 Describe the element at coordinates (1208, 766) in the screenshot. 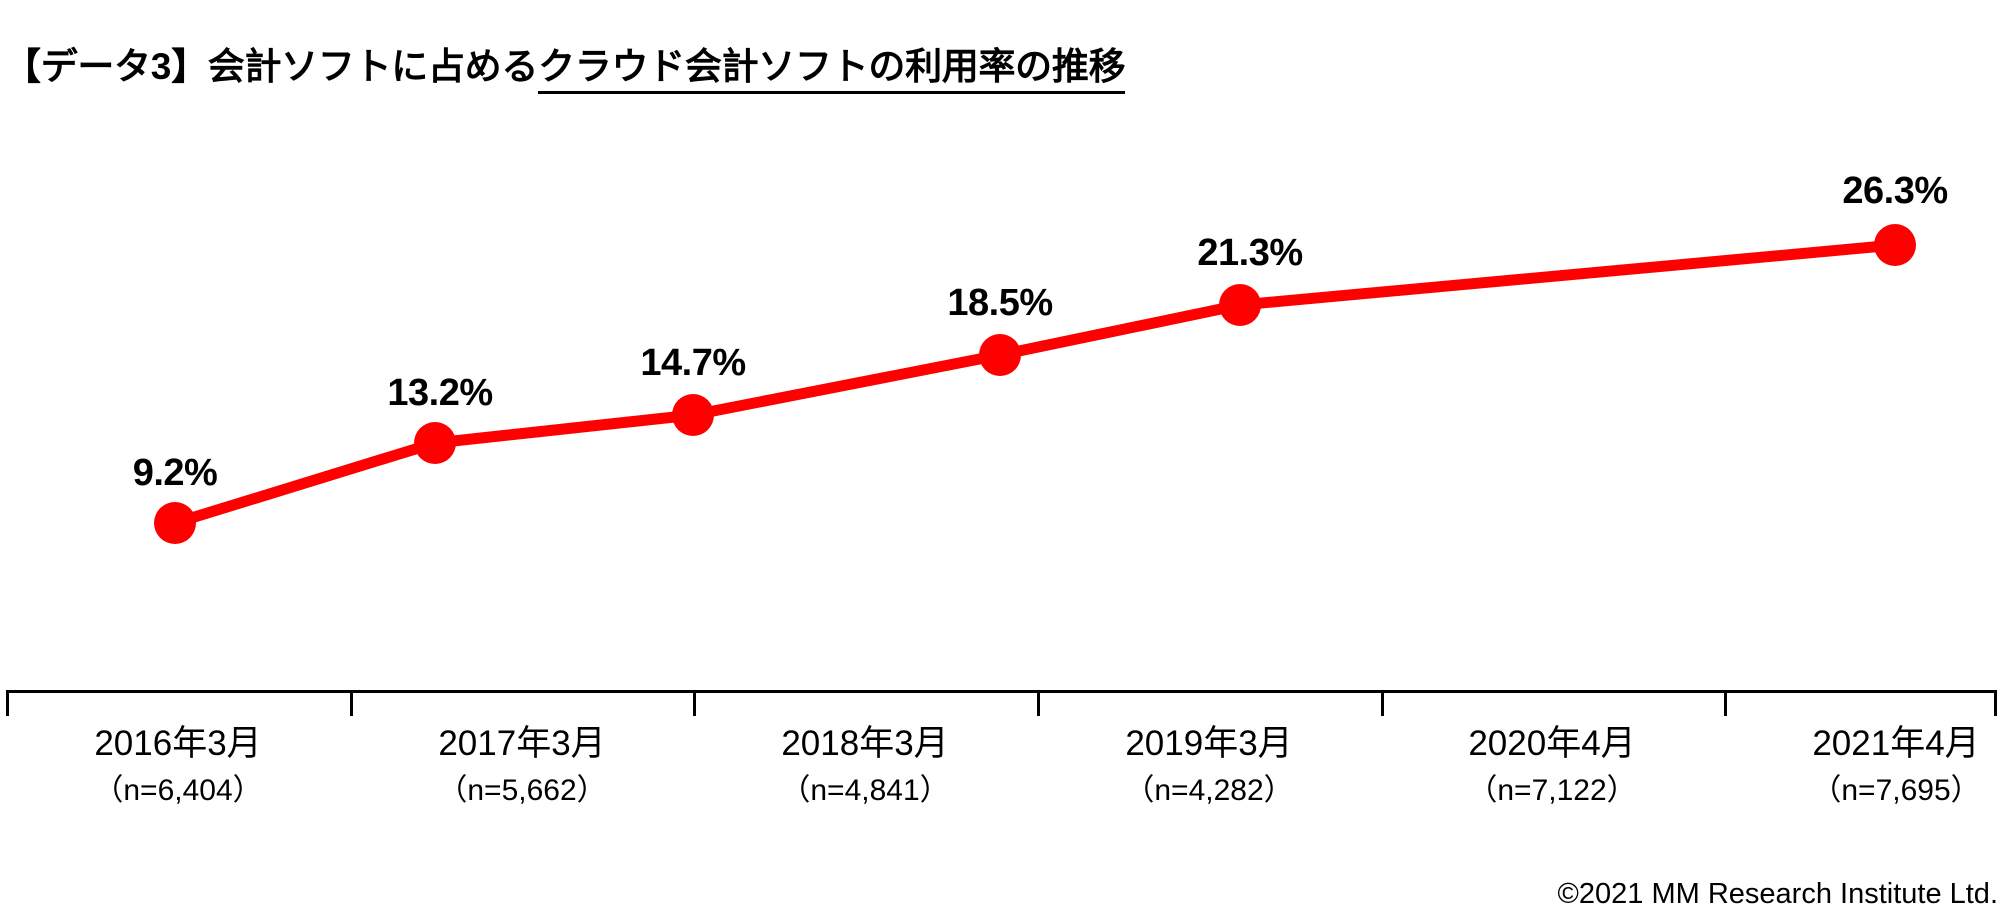

I see `x-axis-category-label: 2019年3月 （n=4,282）` at that location.